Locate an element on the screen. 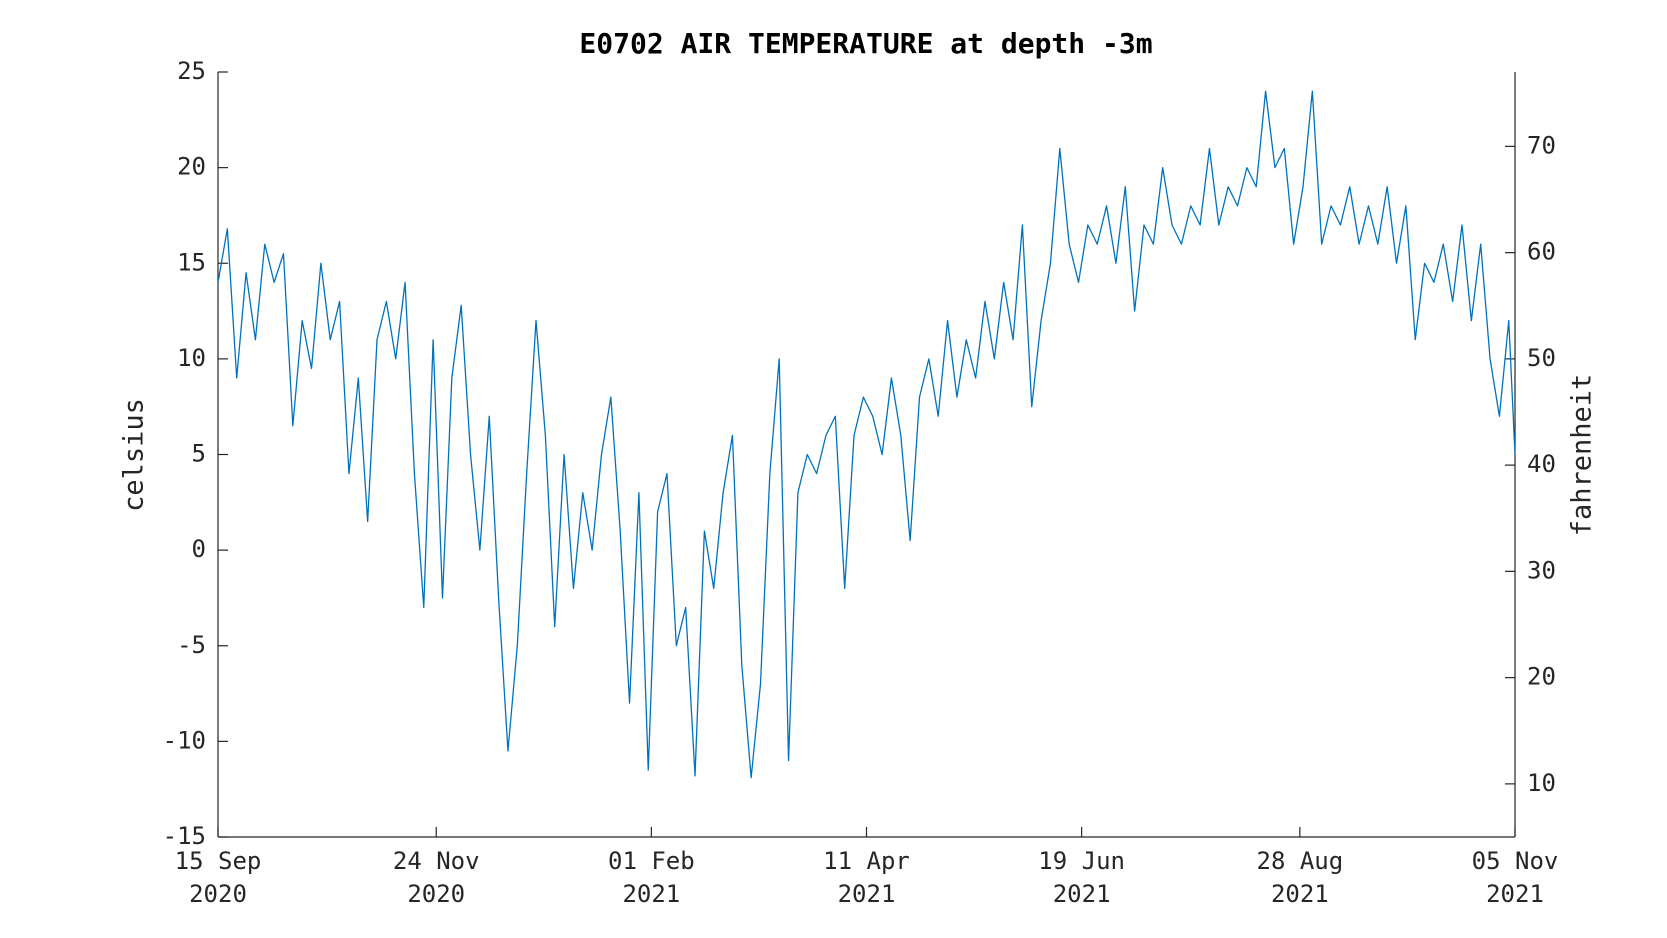  x-tick-label: 15 Sep 2020 is located at coordinates (218, 877).